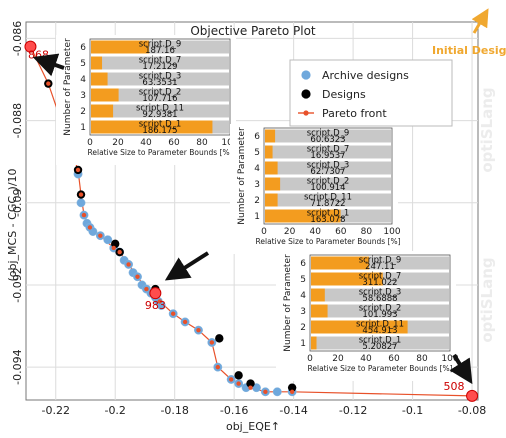 The width and height of the screenshot is (506, 438). I want to click on legend-label: Archive designs, so click(365, 75).